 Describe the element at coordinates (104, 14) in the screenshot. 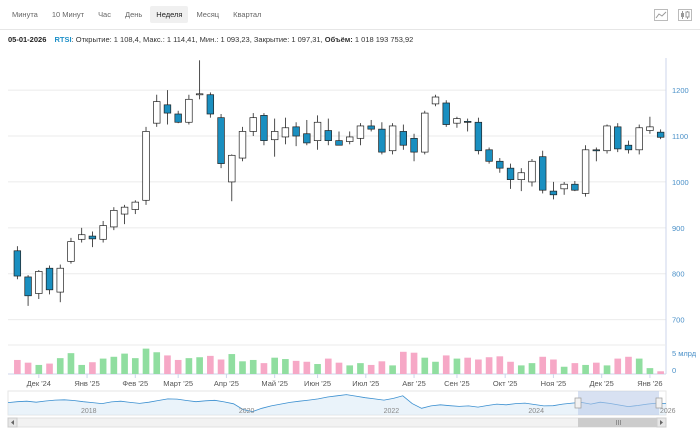

I see `tab-hour: Час` at that location.